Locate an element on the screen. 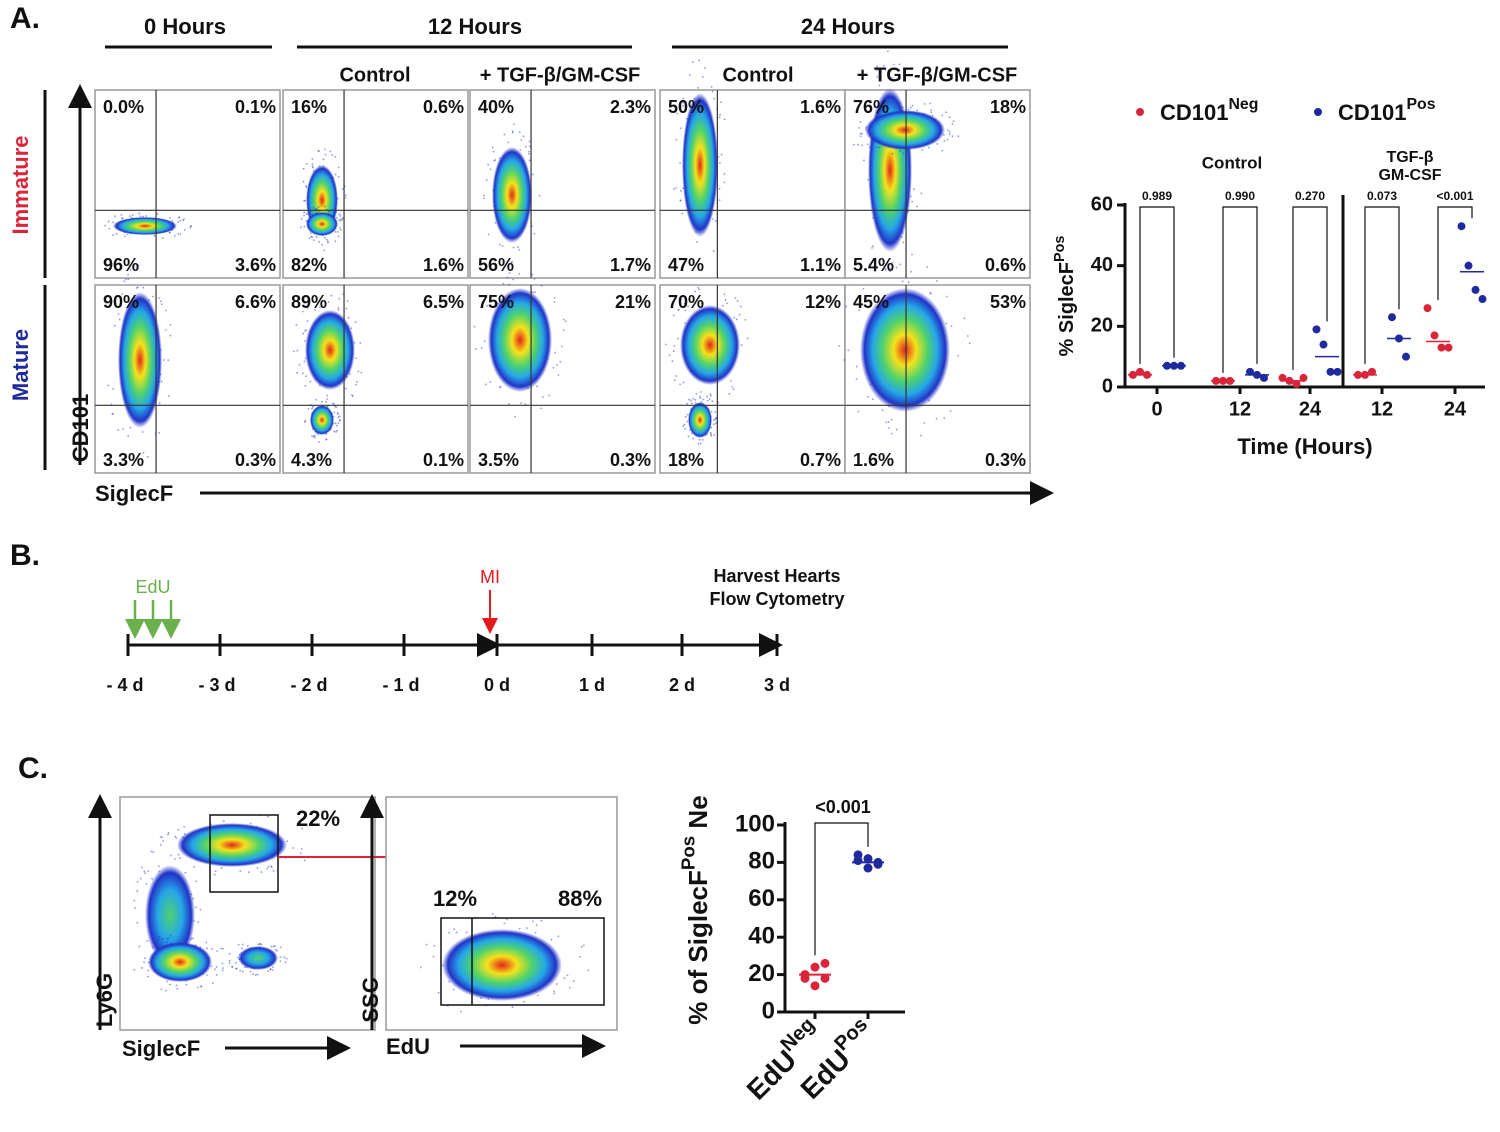 Image resolution: width=1500 pixels, height=1132 pixels. data-point is located at coordinates (1434, 335).